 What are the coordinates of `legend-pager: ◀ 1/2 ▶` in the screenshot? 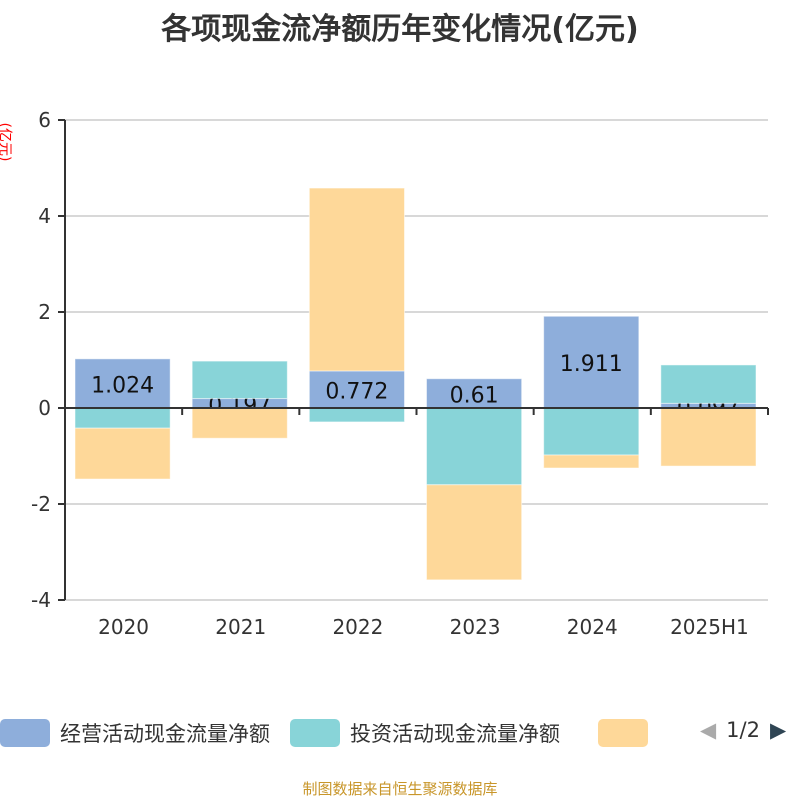 It's located at (743, 730).